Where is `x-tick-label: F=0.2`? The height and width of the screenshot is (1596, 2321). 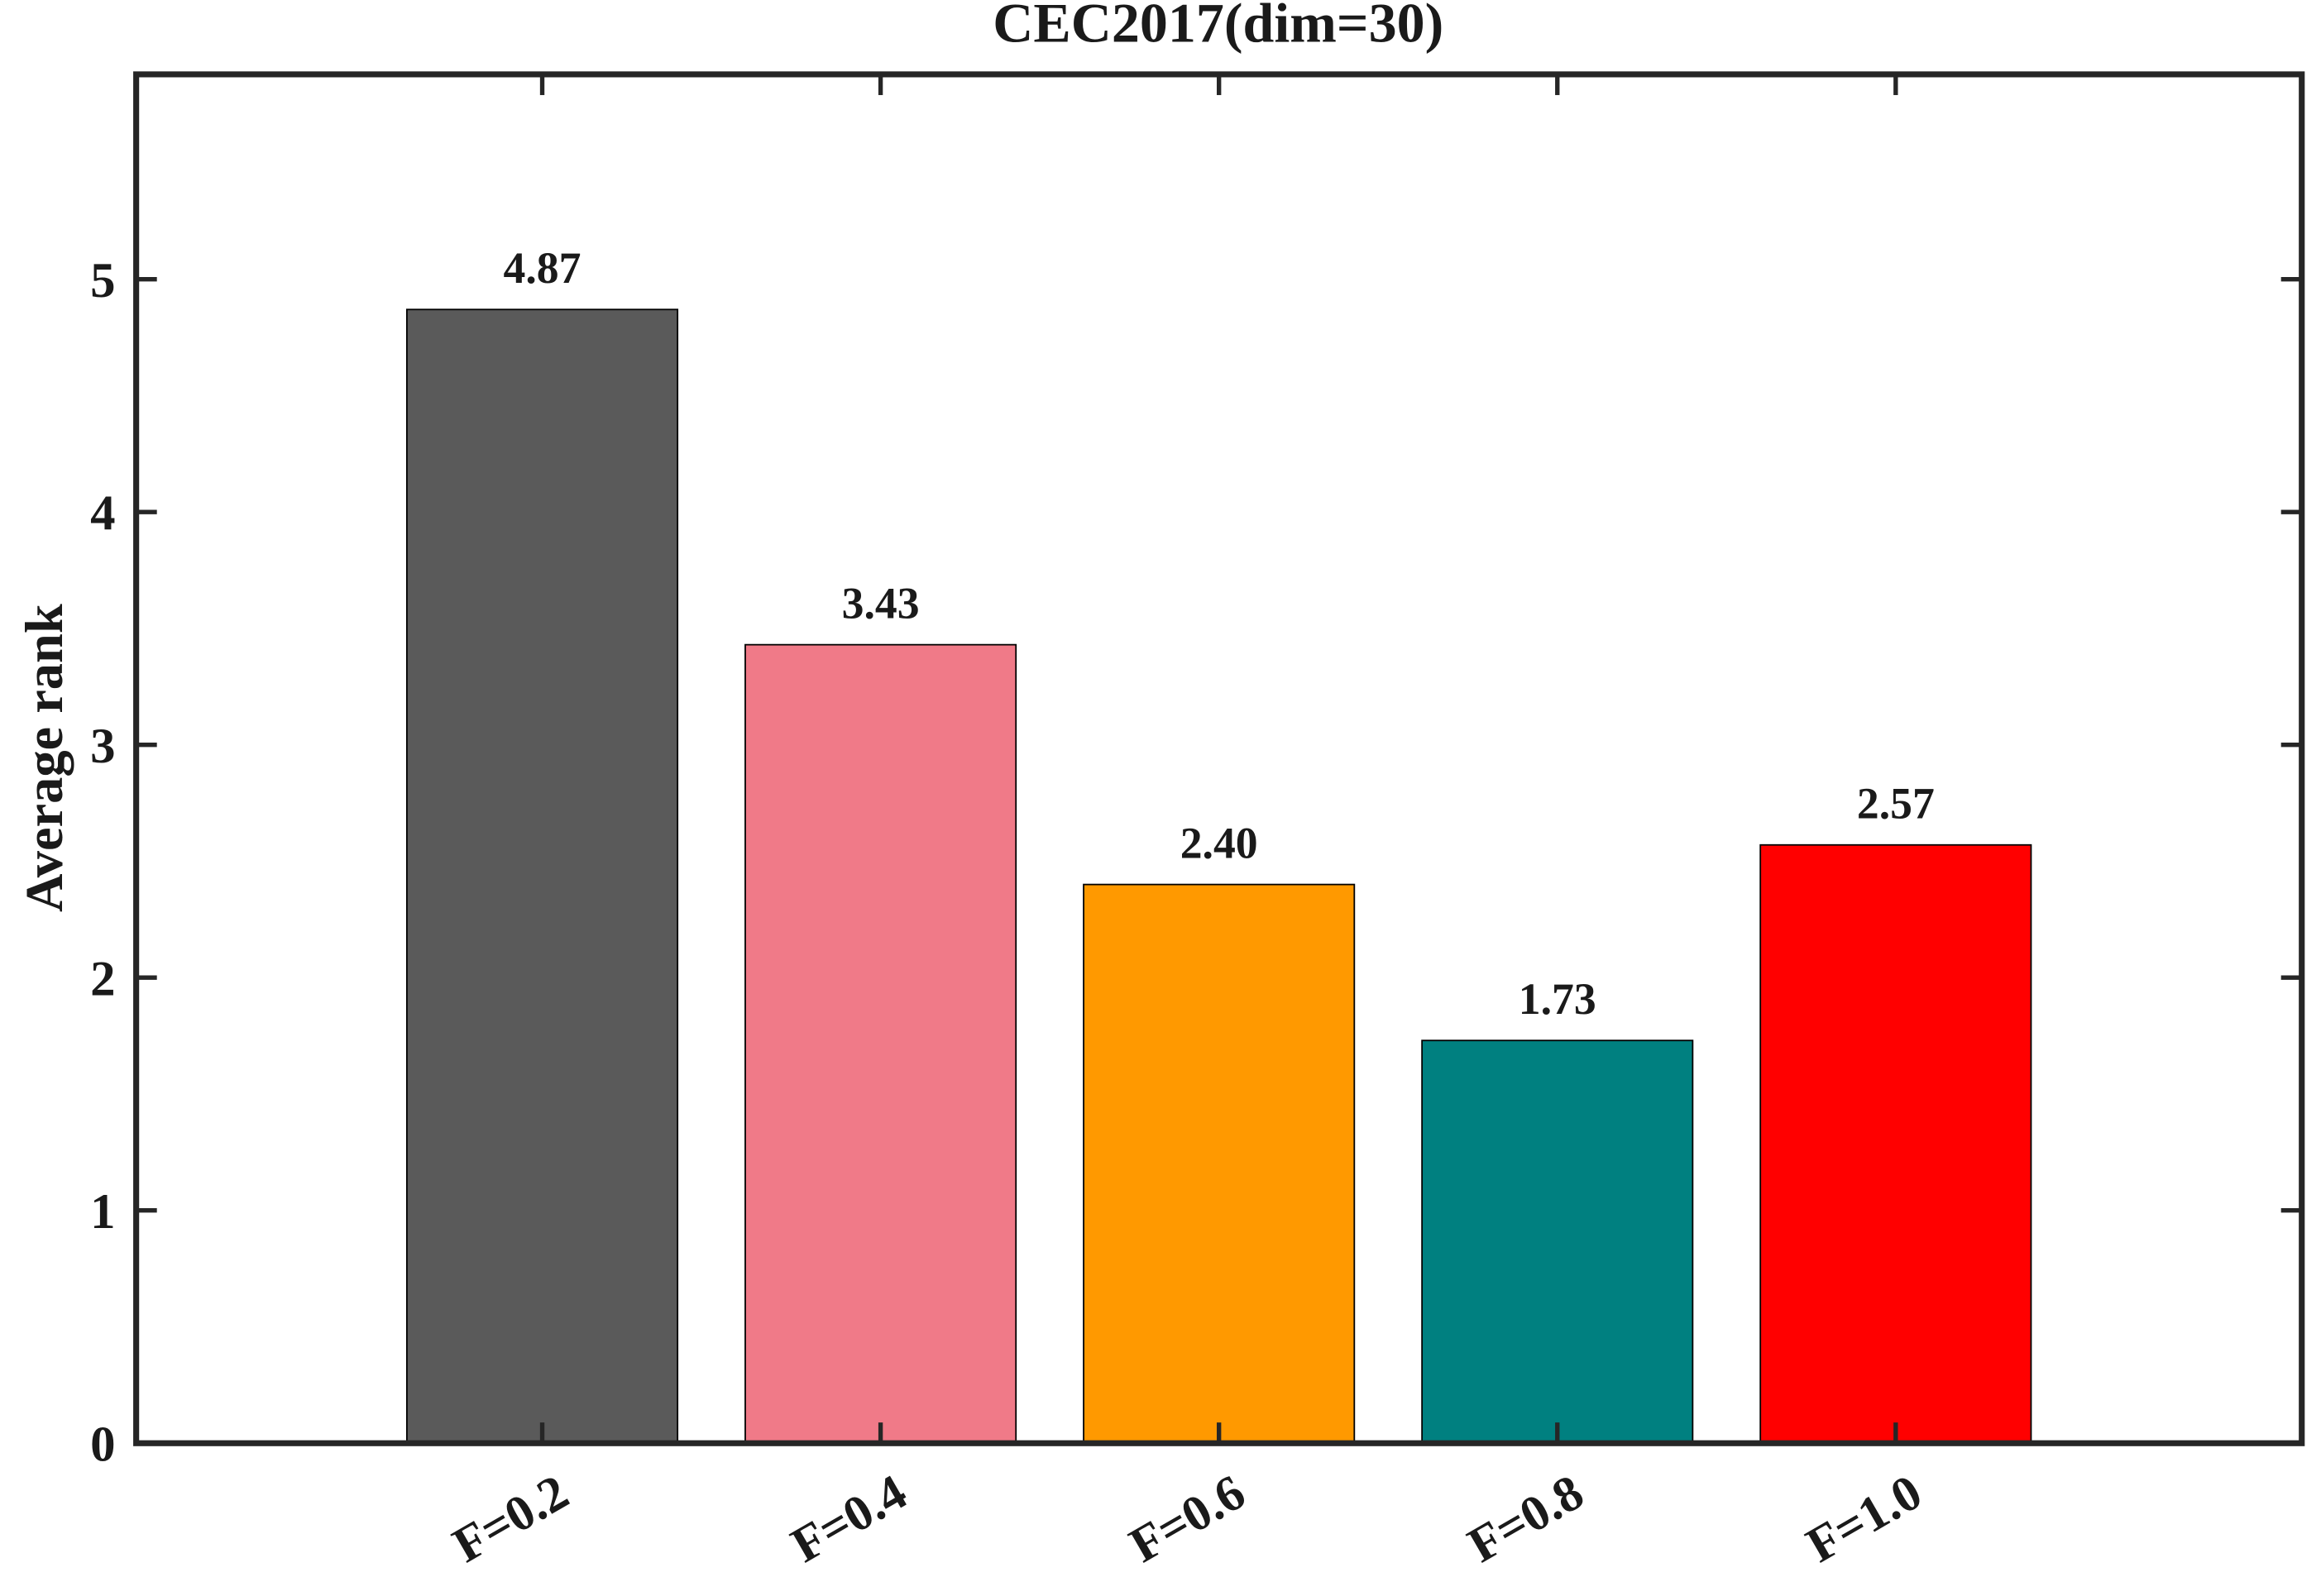
x-tick-label: F=0.2 is located at coordinates (511, 1519).